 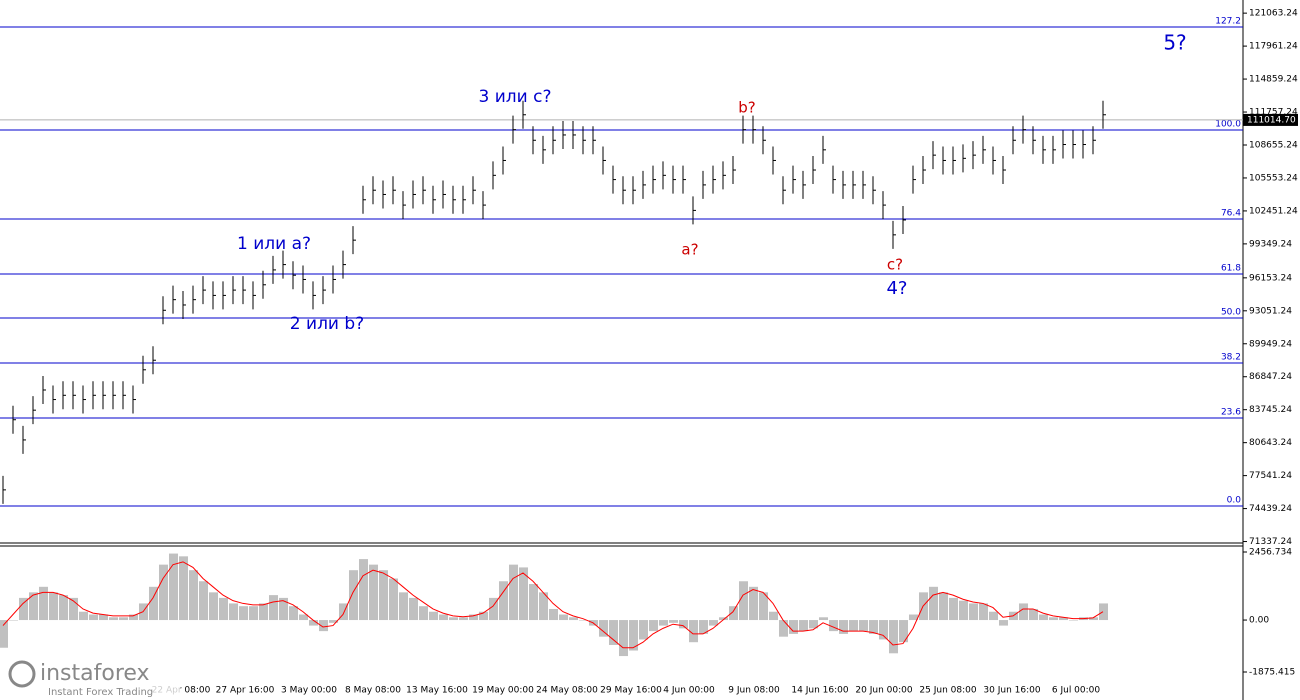 What do you see at coordinates (1273, 47) in the screenshot?
I see `y-tick-label: 117961.24` at bounding box center [1273, 47].